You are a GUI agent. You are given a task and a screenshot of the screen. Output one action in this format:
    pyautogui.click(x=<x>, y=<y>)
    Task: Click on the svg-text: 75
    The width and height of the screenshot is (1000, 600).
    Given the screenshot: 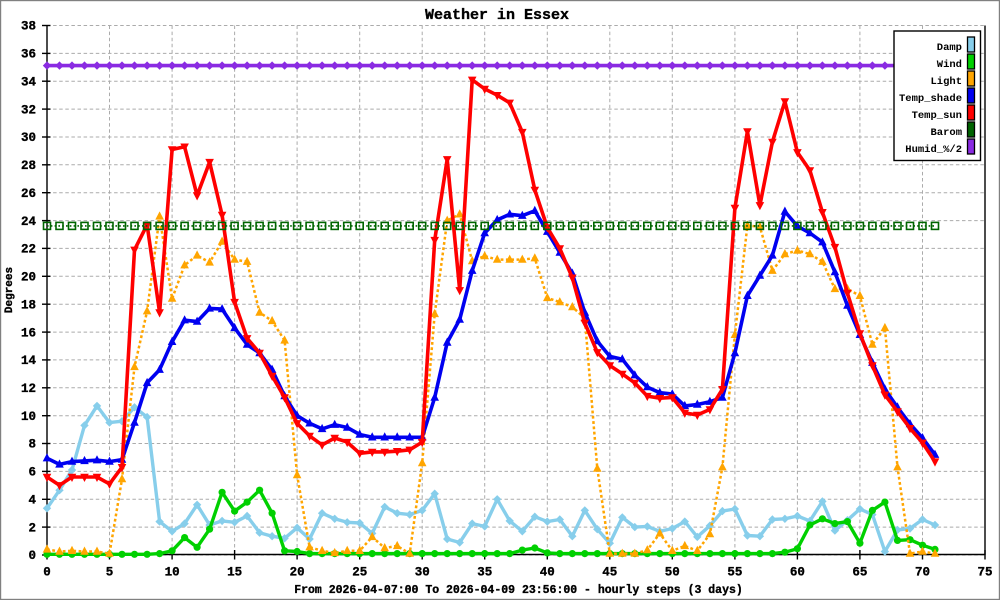 What is the action you would take?
    pyautogui.click(x=984, y=573)
    